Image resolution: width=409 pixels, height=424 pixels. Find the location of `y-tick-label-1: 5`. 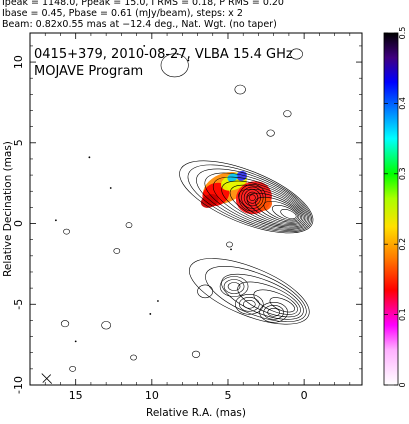

y-tick-label-1: 5 is located at coordinates (18, 142).